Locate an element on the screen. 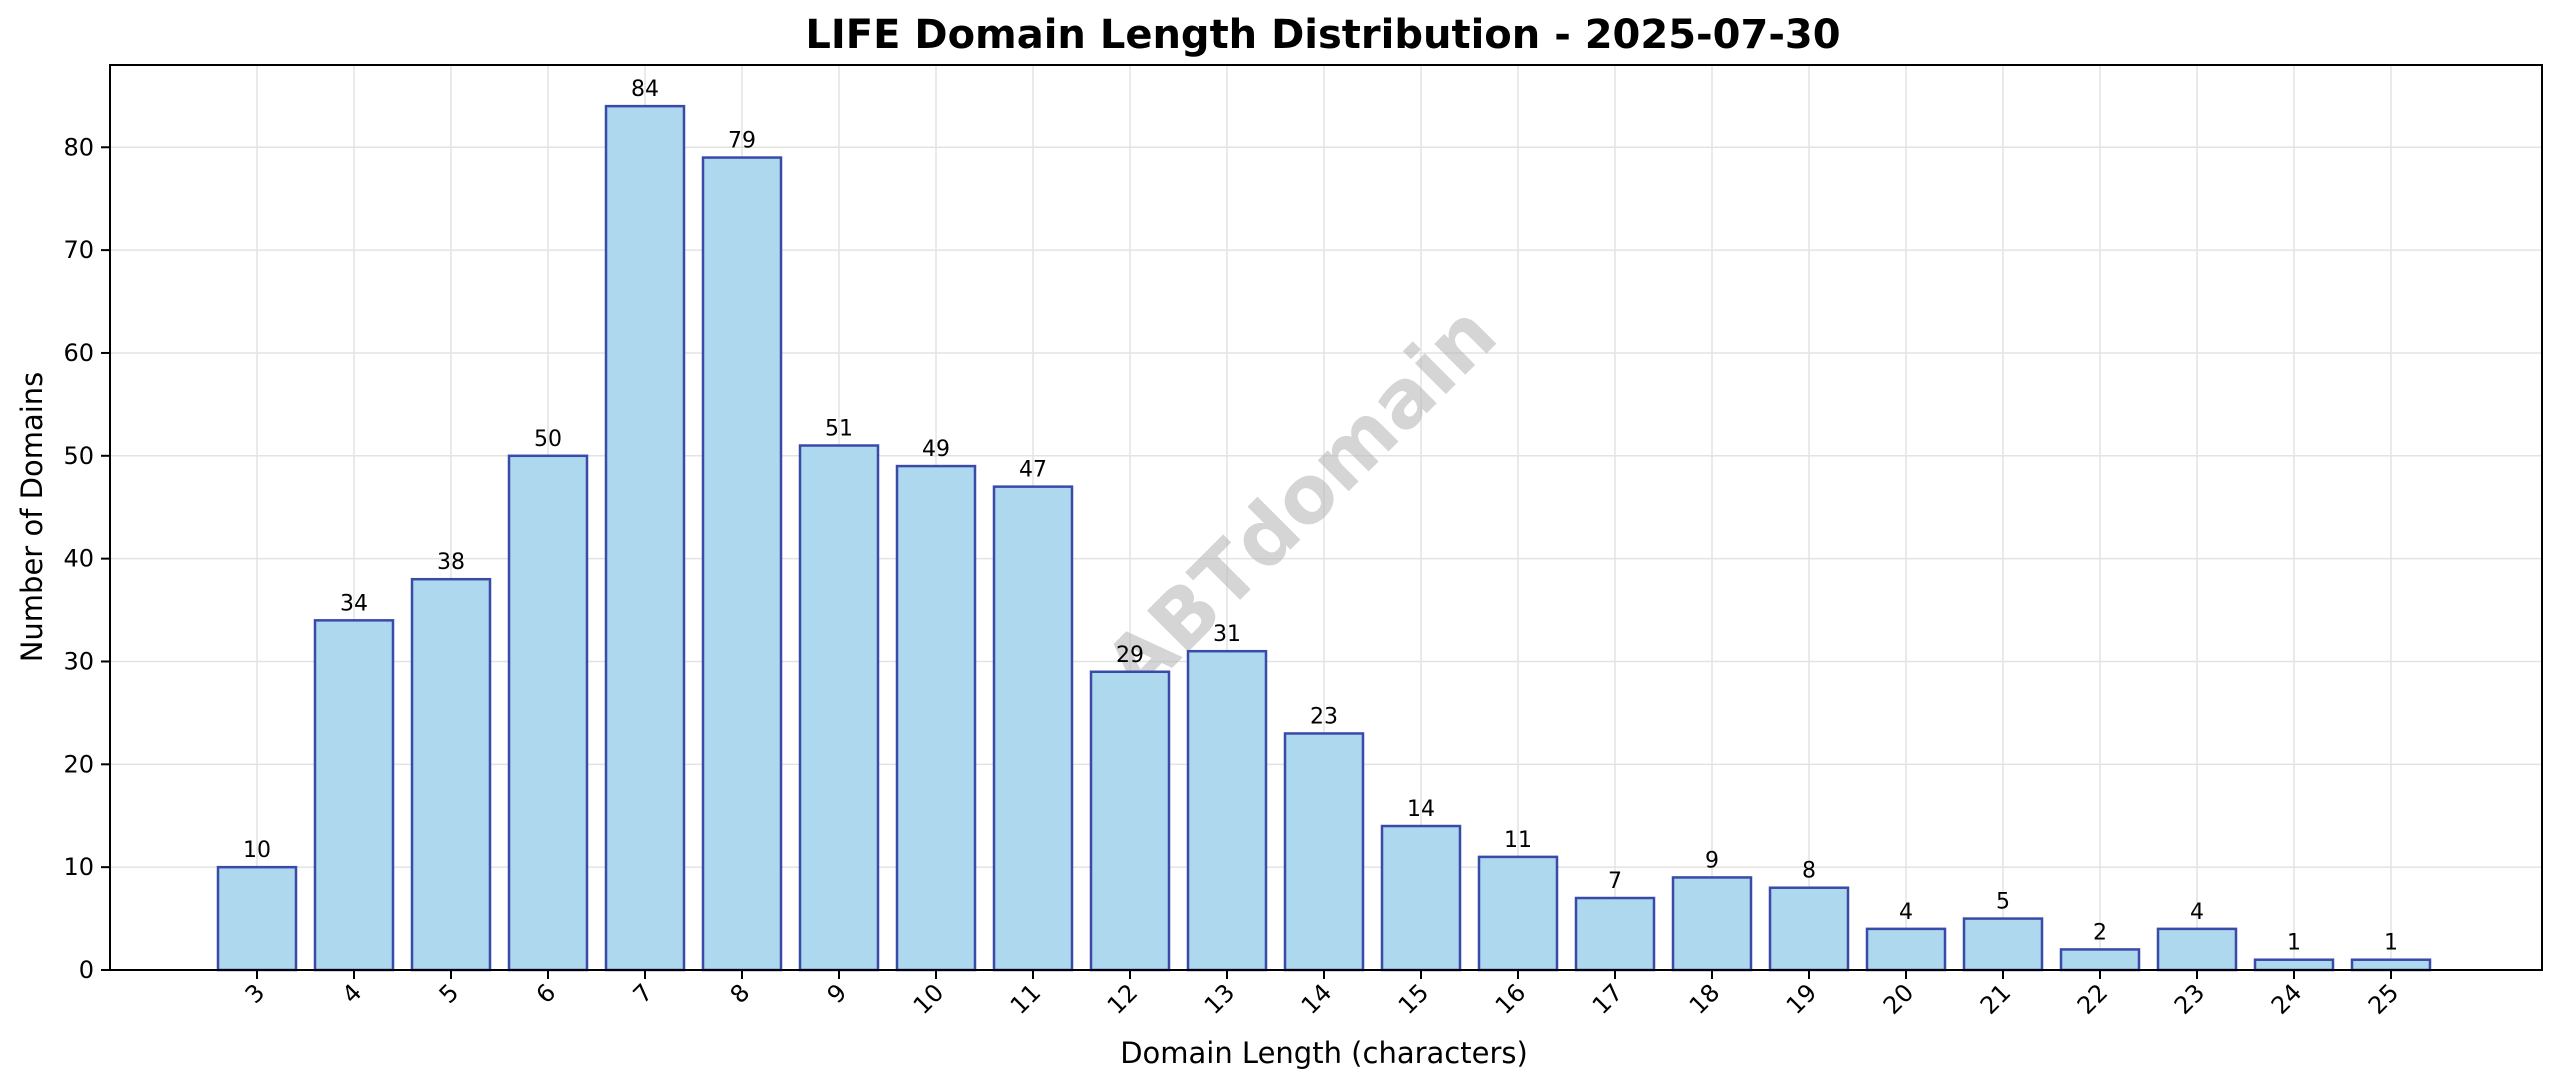  data-label: 34 is located at coordinates (354, 603).